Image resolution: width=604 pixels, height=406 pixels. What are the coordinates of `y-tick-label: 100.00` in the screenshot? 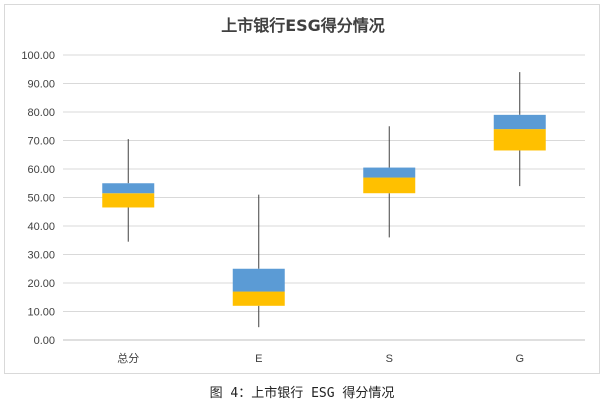 It's located at (38, 56).